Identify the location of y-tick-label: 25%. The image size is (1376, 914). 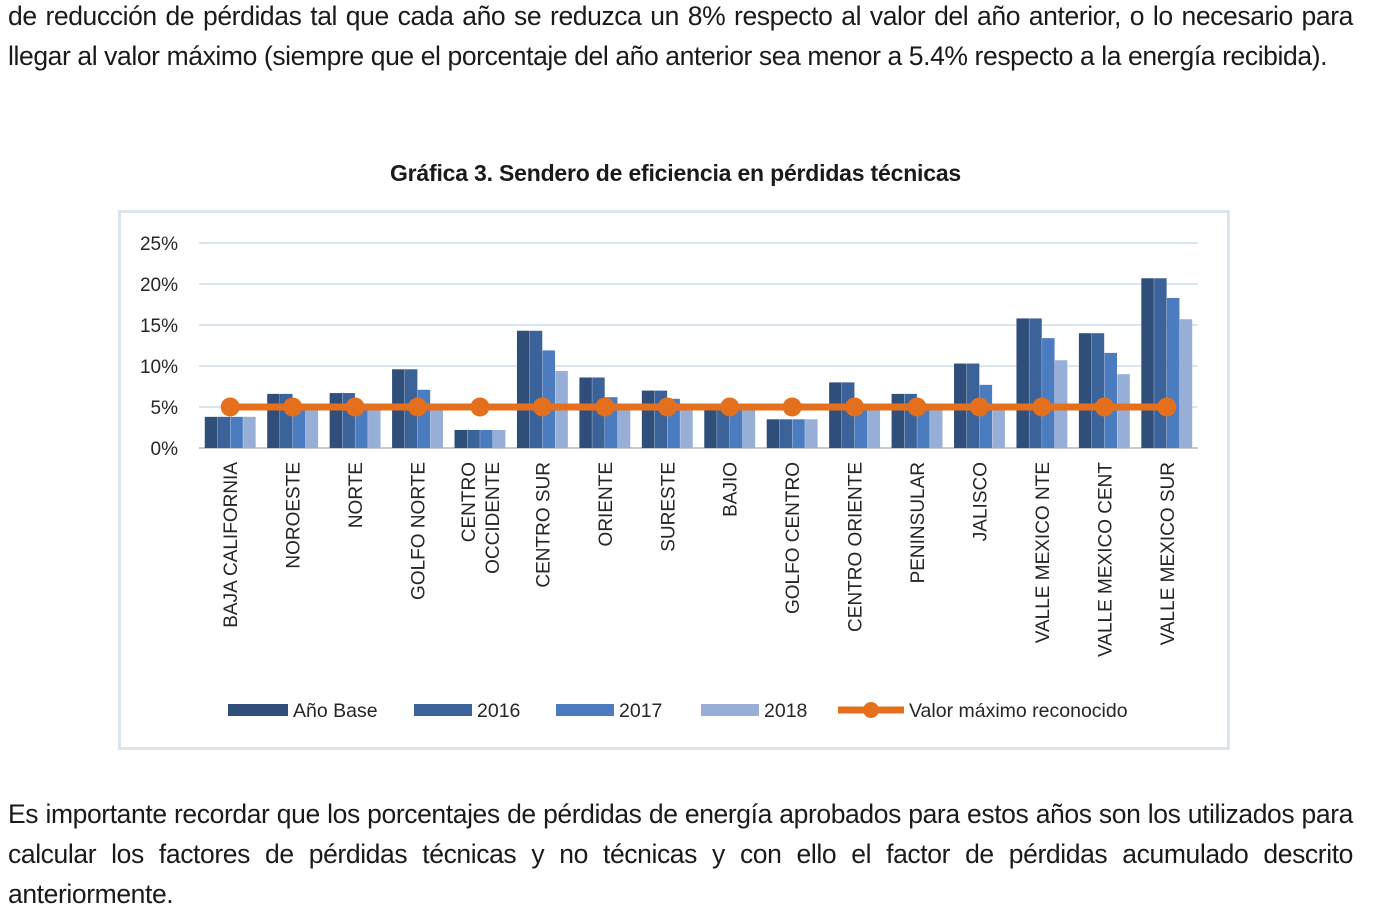
(159, 244).